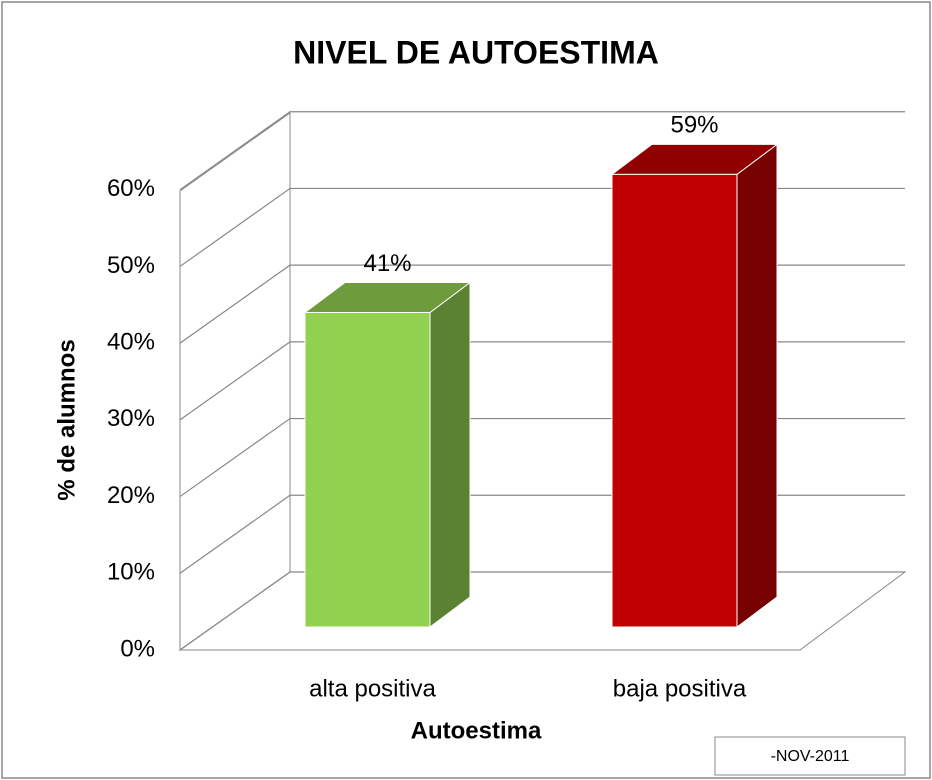 This screenshot has width=932, height=780. What do you see at coordinates (137, 648) in the screenshot?
I see `y-tick-label: 0%` at bounding box center [137, 648].